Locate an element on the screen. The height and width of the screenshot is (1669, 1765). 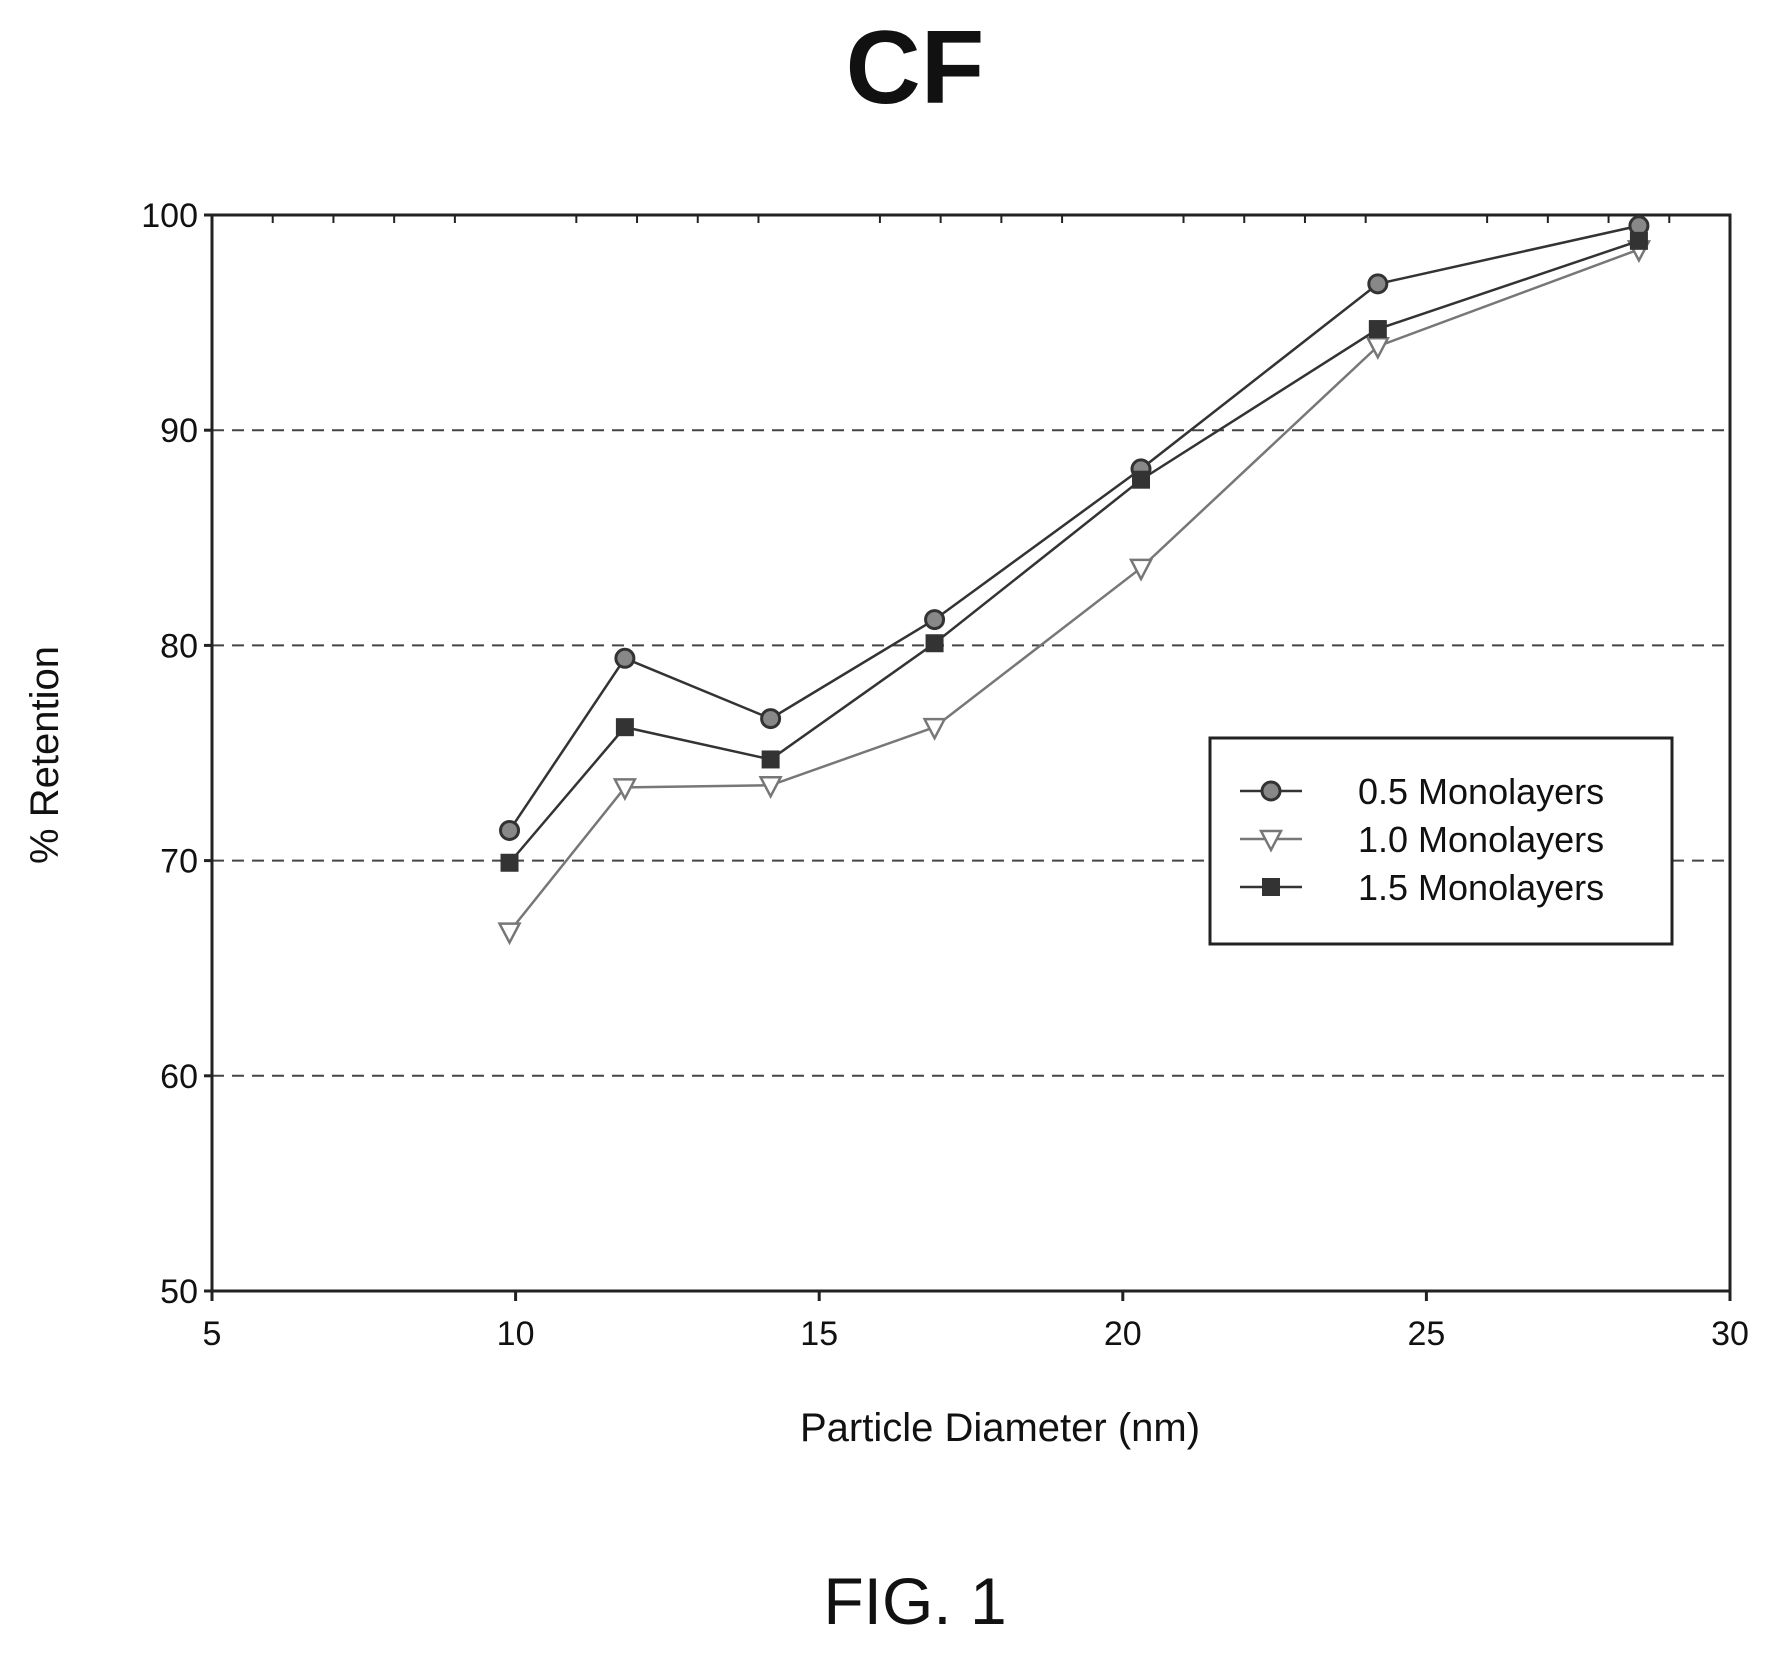
x-tick-label-5: 30 is located at coordinates (1730, 1334).